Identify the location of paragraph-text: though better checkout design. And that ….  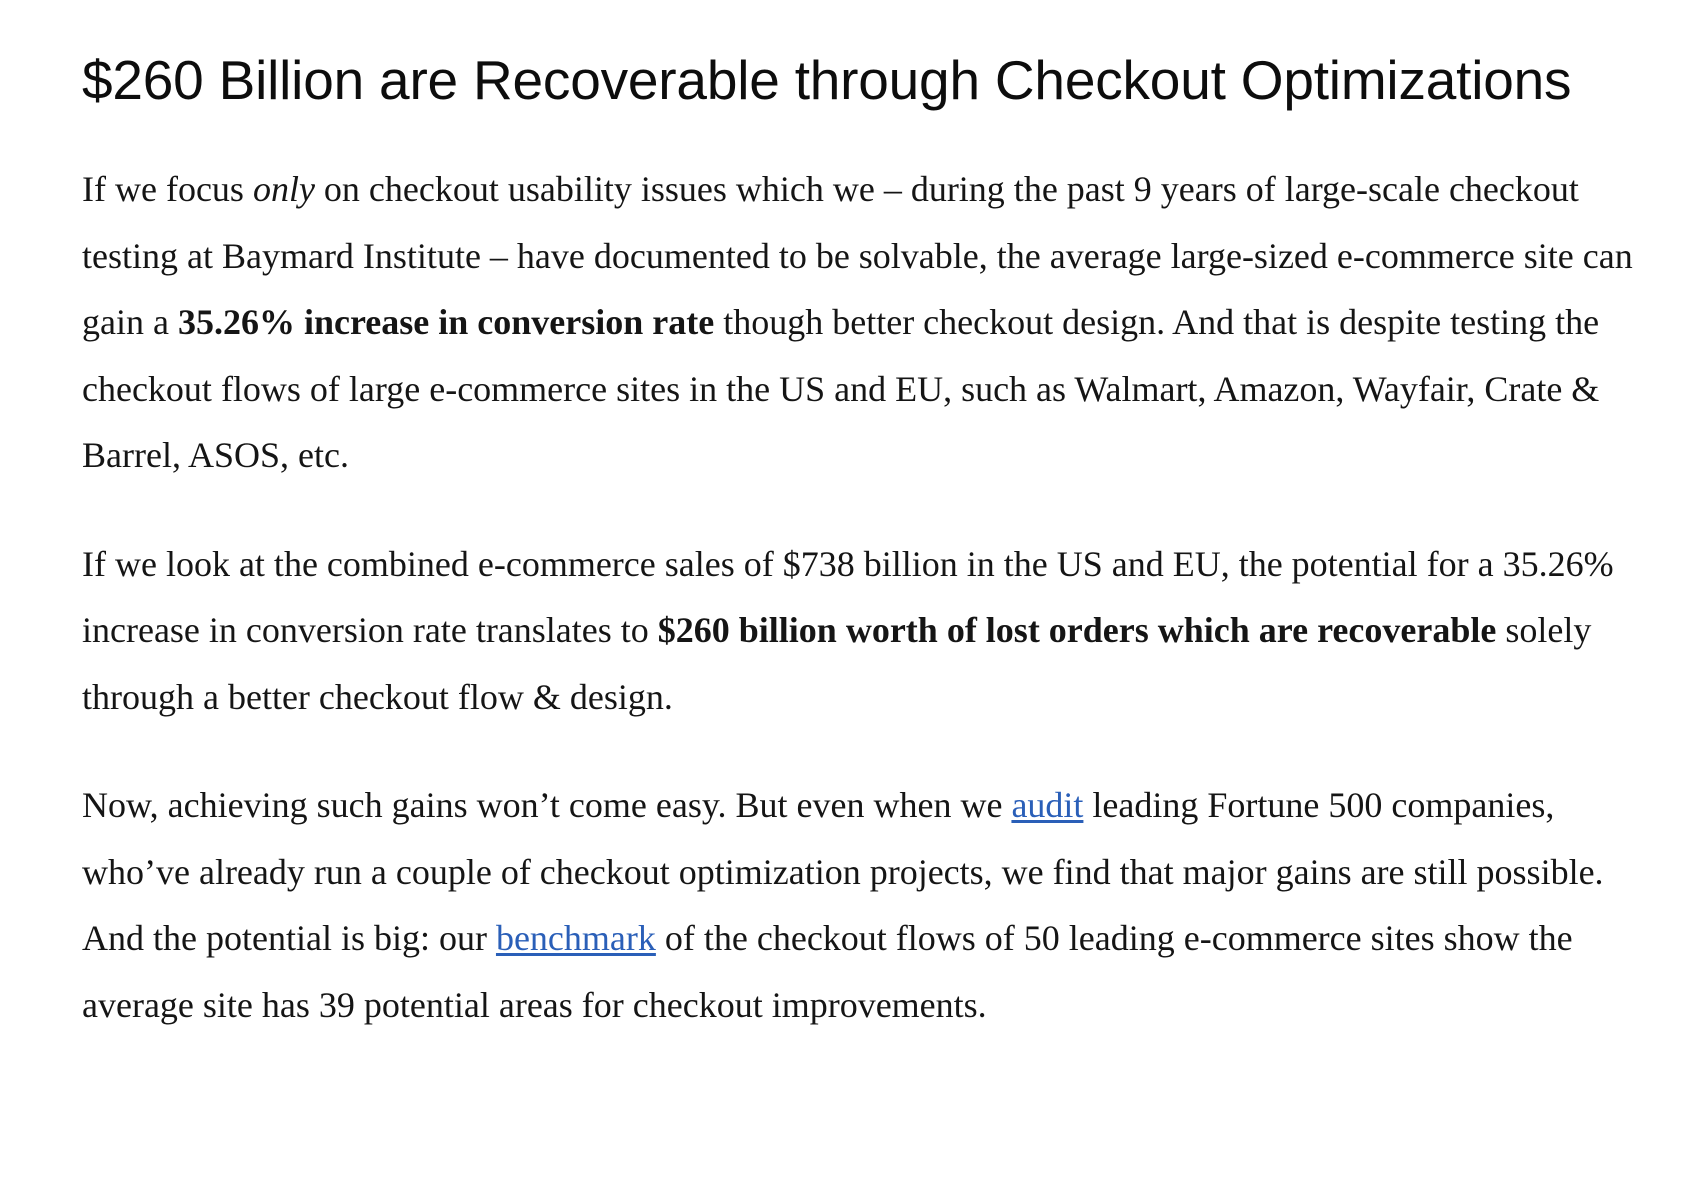
(841, 388).